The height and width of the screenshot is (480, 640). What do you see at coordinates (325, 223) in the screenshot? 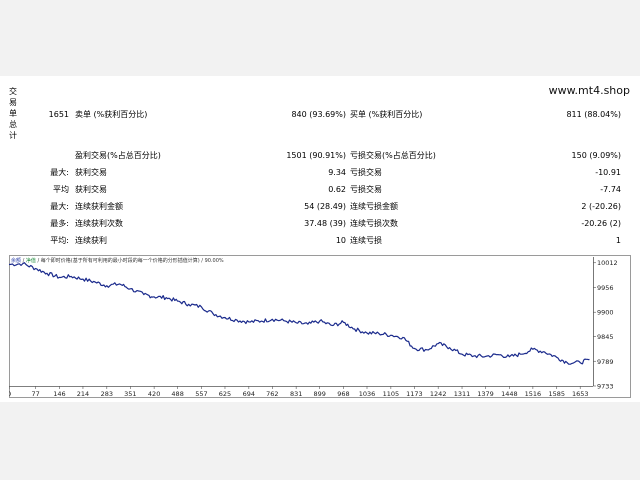
I see `stats-left-value: 37.48 (39)` at bounding box center [325, 223].